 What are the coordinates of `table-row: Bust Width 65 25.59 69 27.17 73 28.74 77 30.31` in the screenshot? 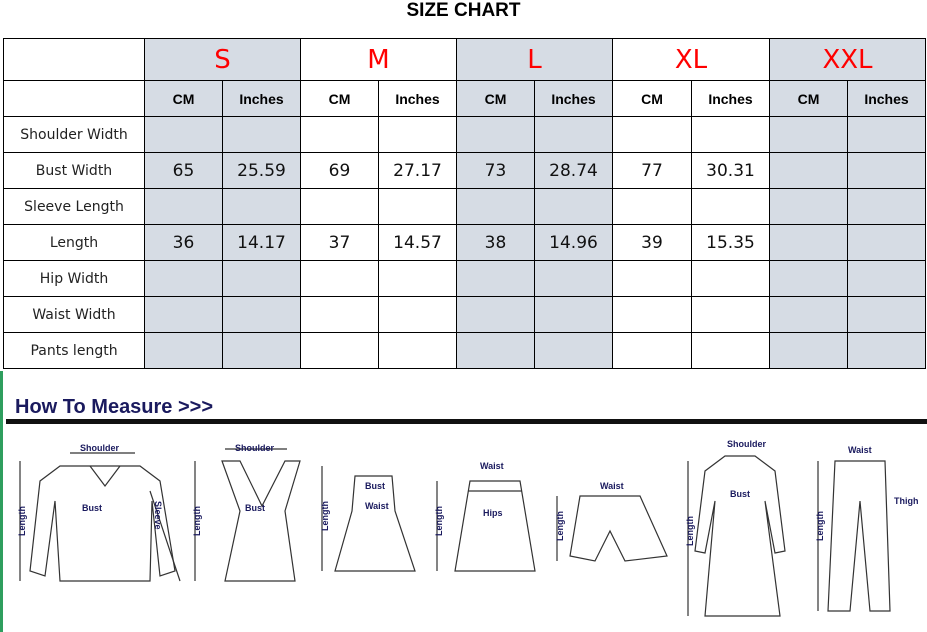 It's located at (464, 170).